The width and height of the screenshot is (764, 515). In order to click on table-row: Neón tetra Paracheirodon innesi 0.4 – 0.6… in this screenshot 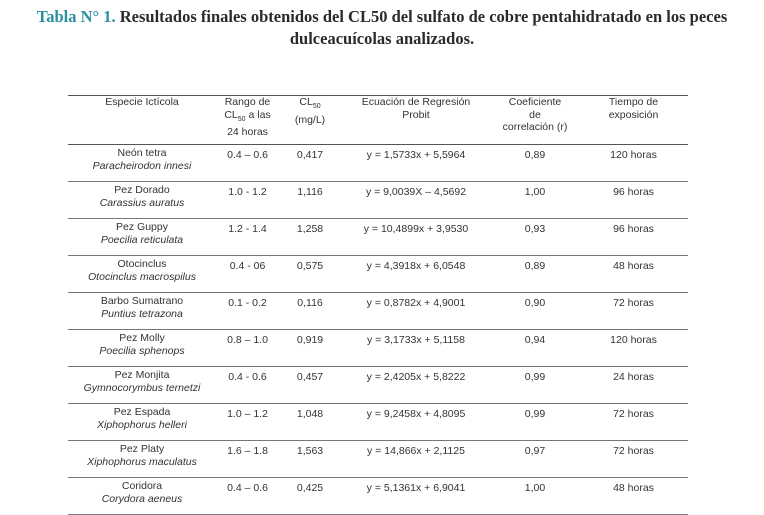, I will do `click(378, 163)`.